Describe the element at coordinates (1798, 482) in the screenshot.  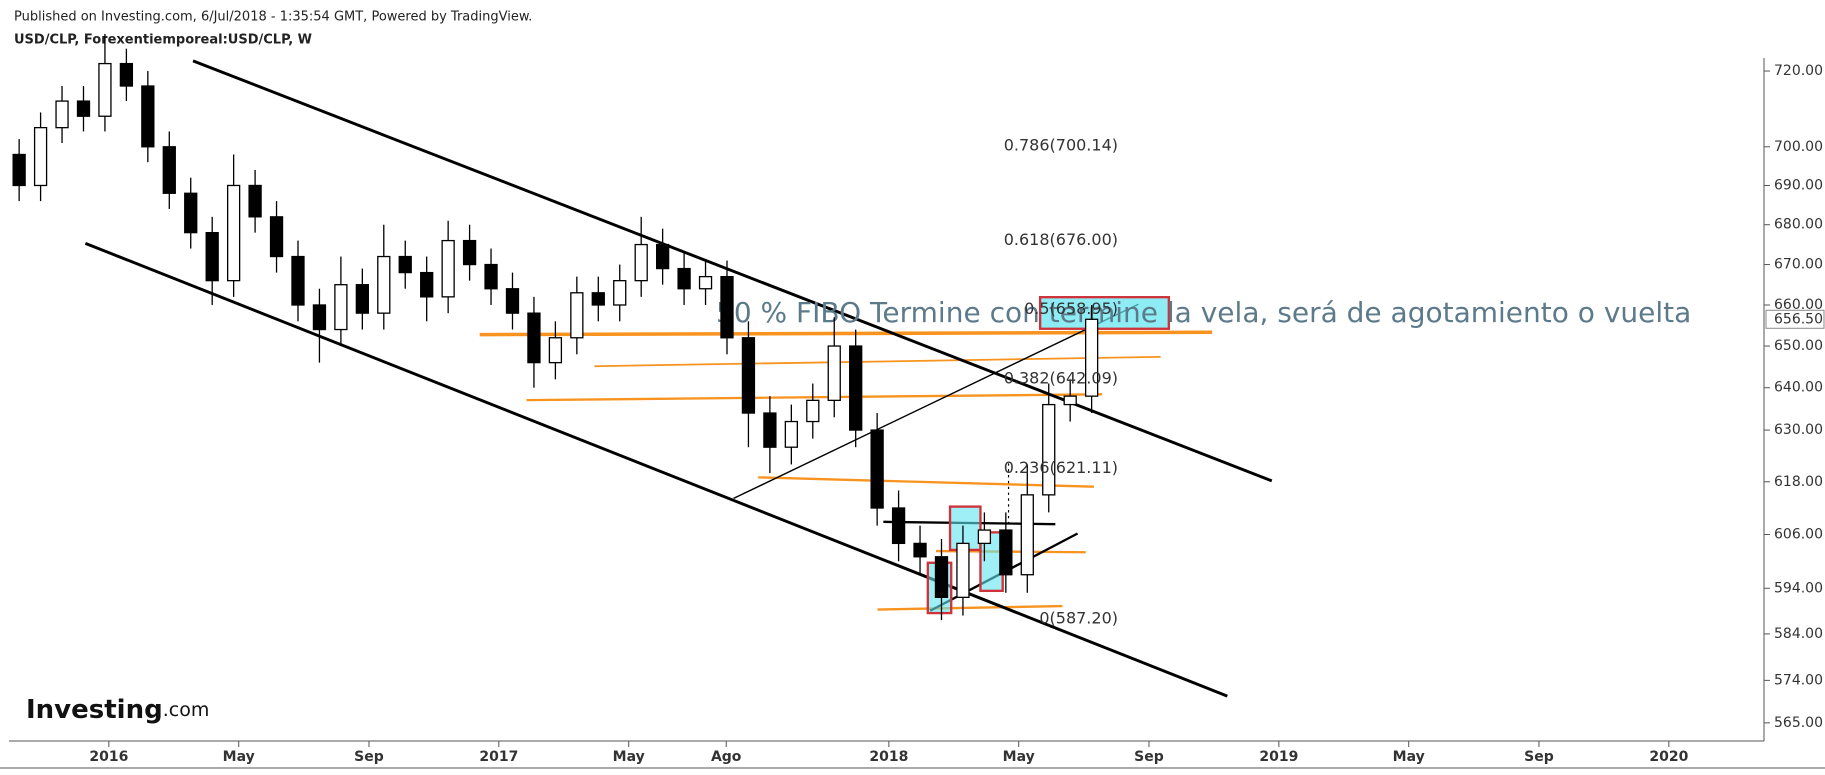
I see `y-tick-label: 618.00` at that location.